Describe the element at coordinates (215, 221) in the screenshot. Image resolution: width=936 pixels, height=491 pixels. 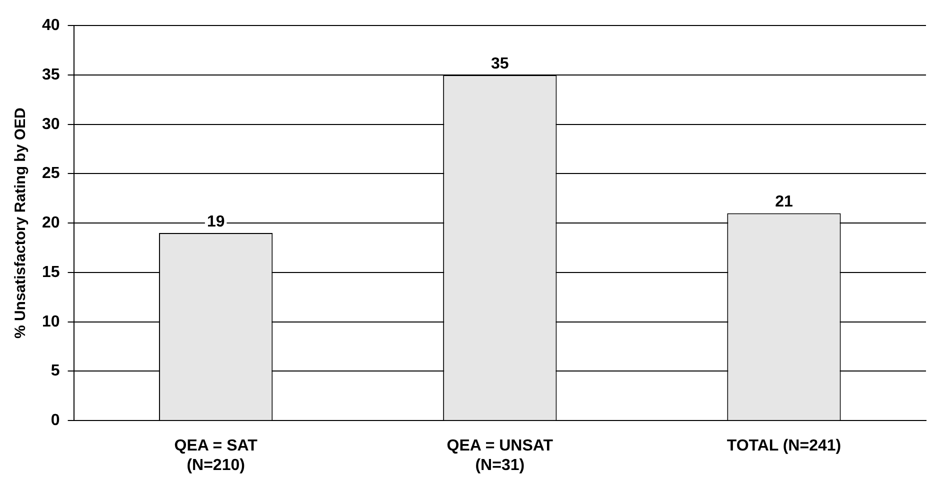
I see `data-label: 19` at that location.